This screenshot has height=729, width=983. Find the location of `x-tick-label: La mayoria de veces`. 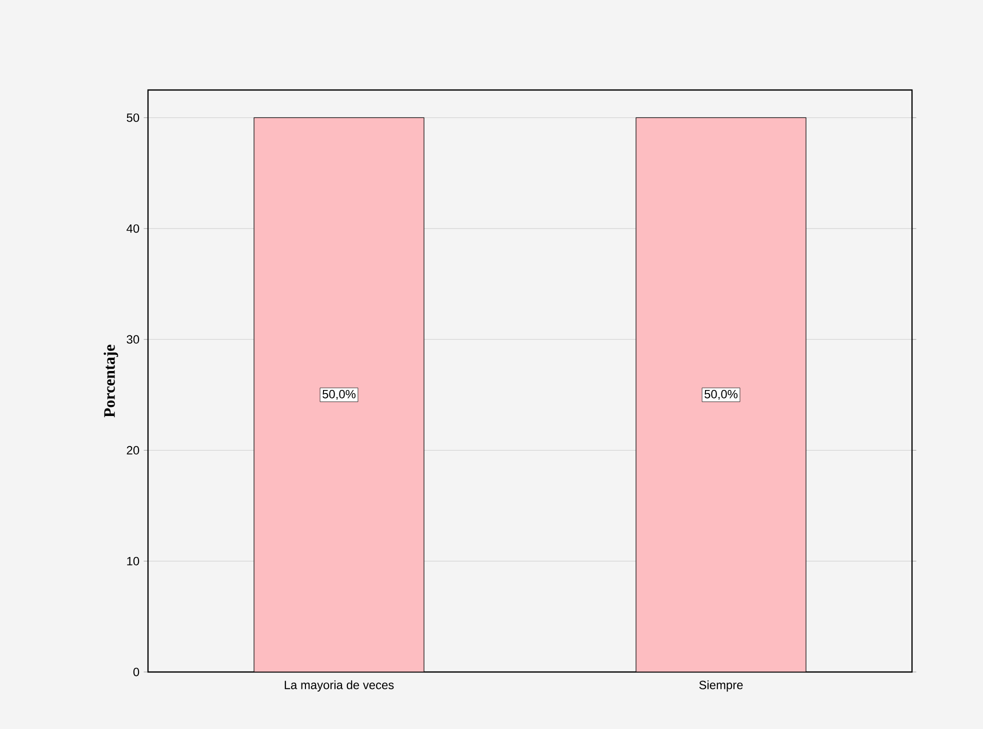

x-tick-label: La mayoria de veces is located at coordinates (339, 686).